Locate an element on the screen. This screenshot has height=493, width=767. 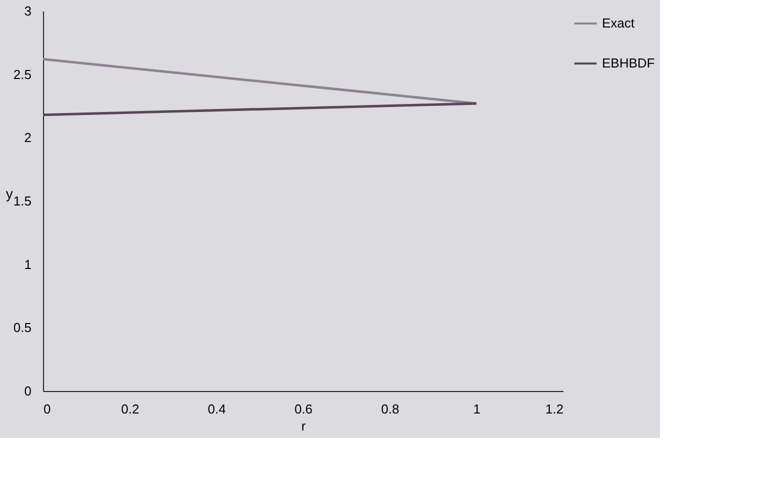
x-tick-label: 0.8 is located at coordinates (390, 409).